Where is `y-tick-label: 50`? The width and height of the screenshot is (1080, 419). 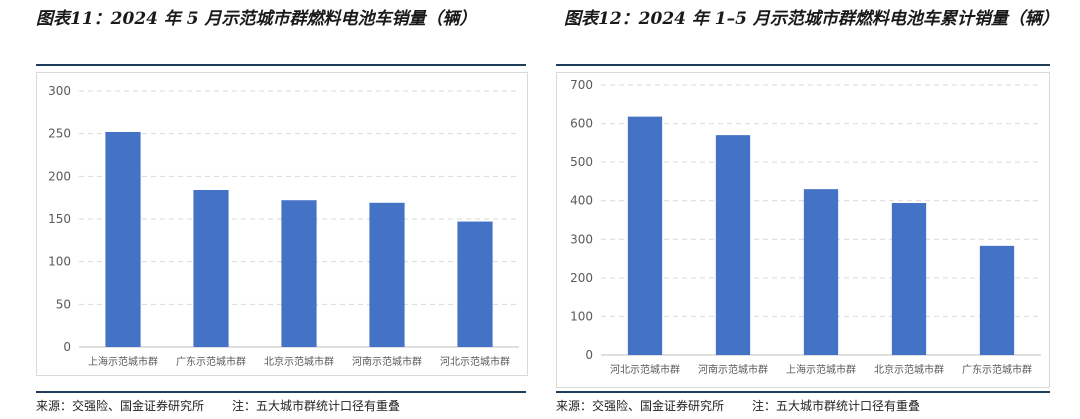 y-tick-label: 50 is located at coordinates (63, 304).